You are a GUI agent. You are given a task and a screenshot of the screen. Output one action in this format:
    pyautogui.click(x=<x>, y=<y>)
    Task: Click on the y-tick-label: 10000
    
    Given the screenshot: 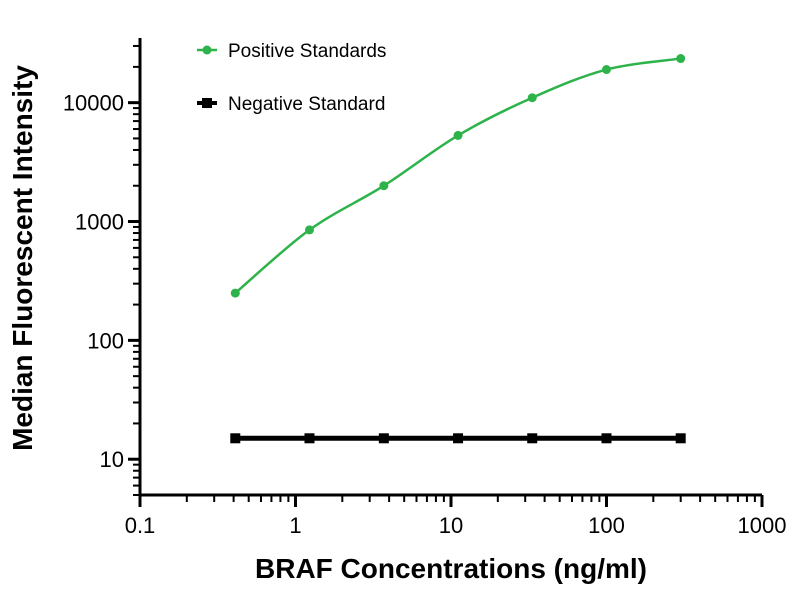 What is the action you would take?
    pyautogui.click(x=93, y=103)
    